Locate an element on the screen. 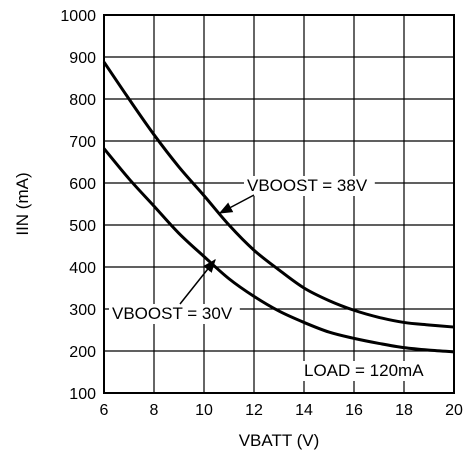 This screenshot has width=471, height=463. x-tick-label: 16 is located at coordinates (354, 410).